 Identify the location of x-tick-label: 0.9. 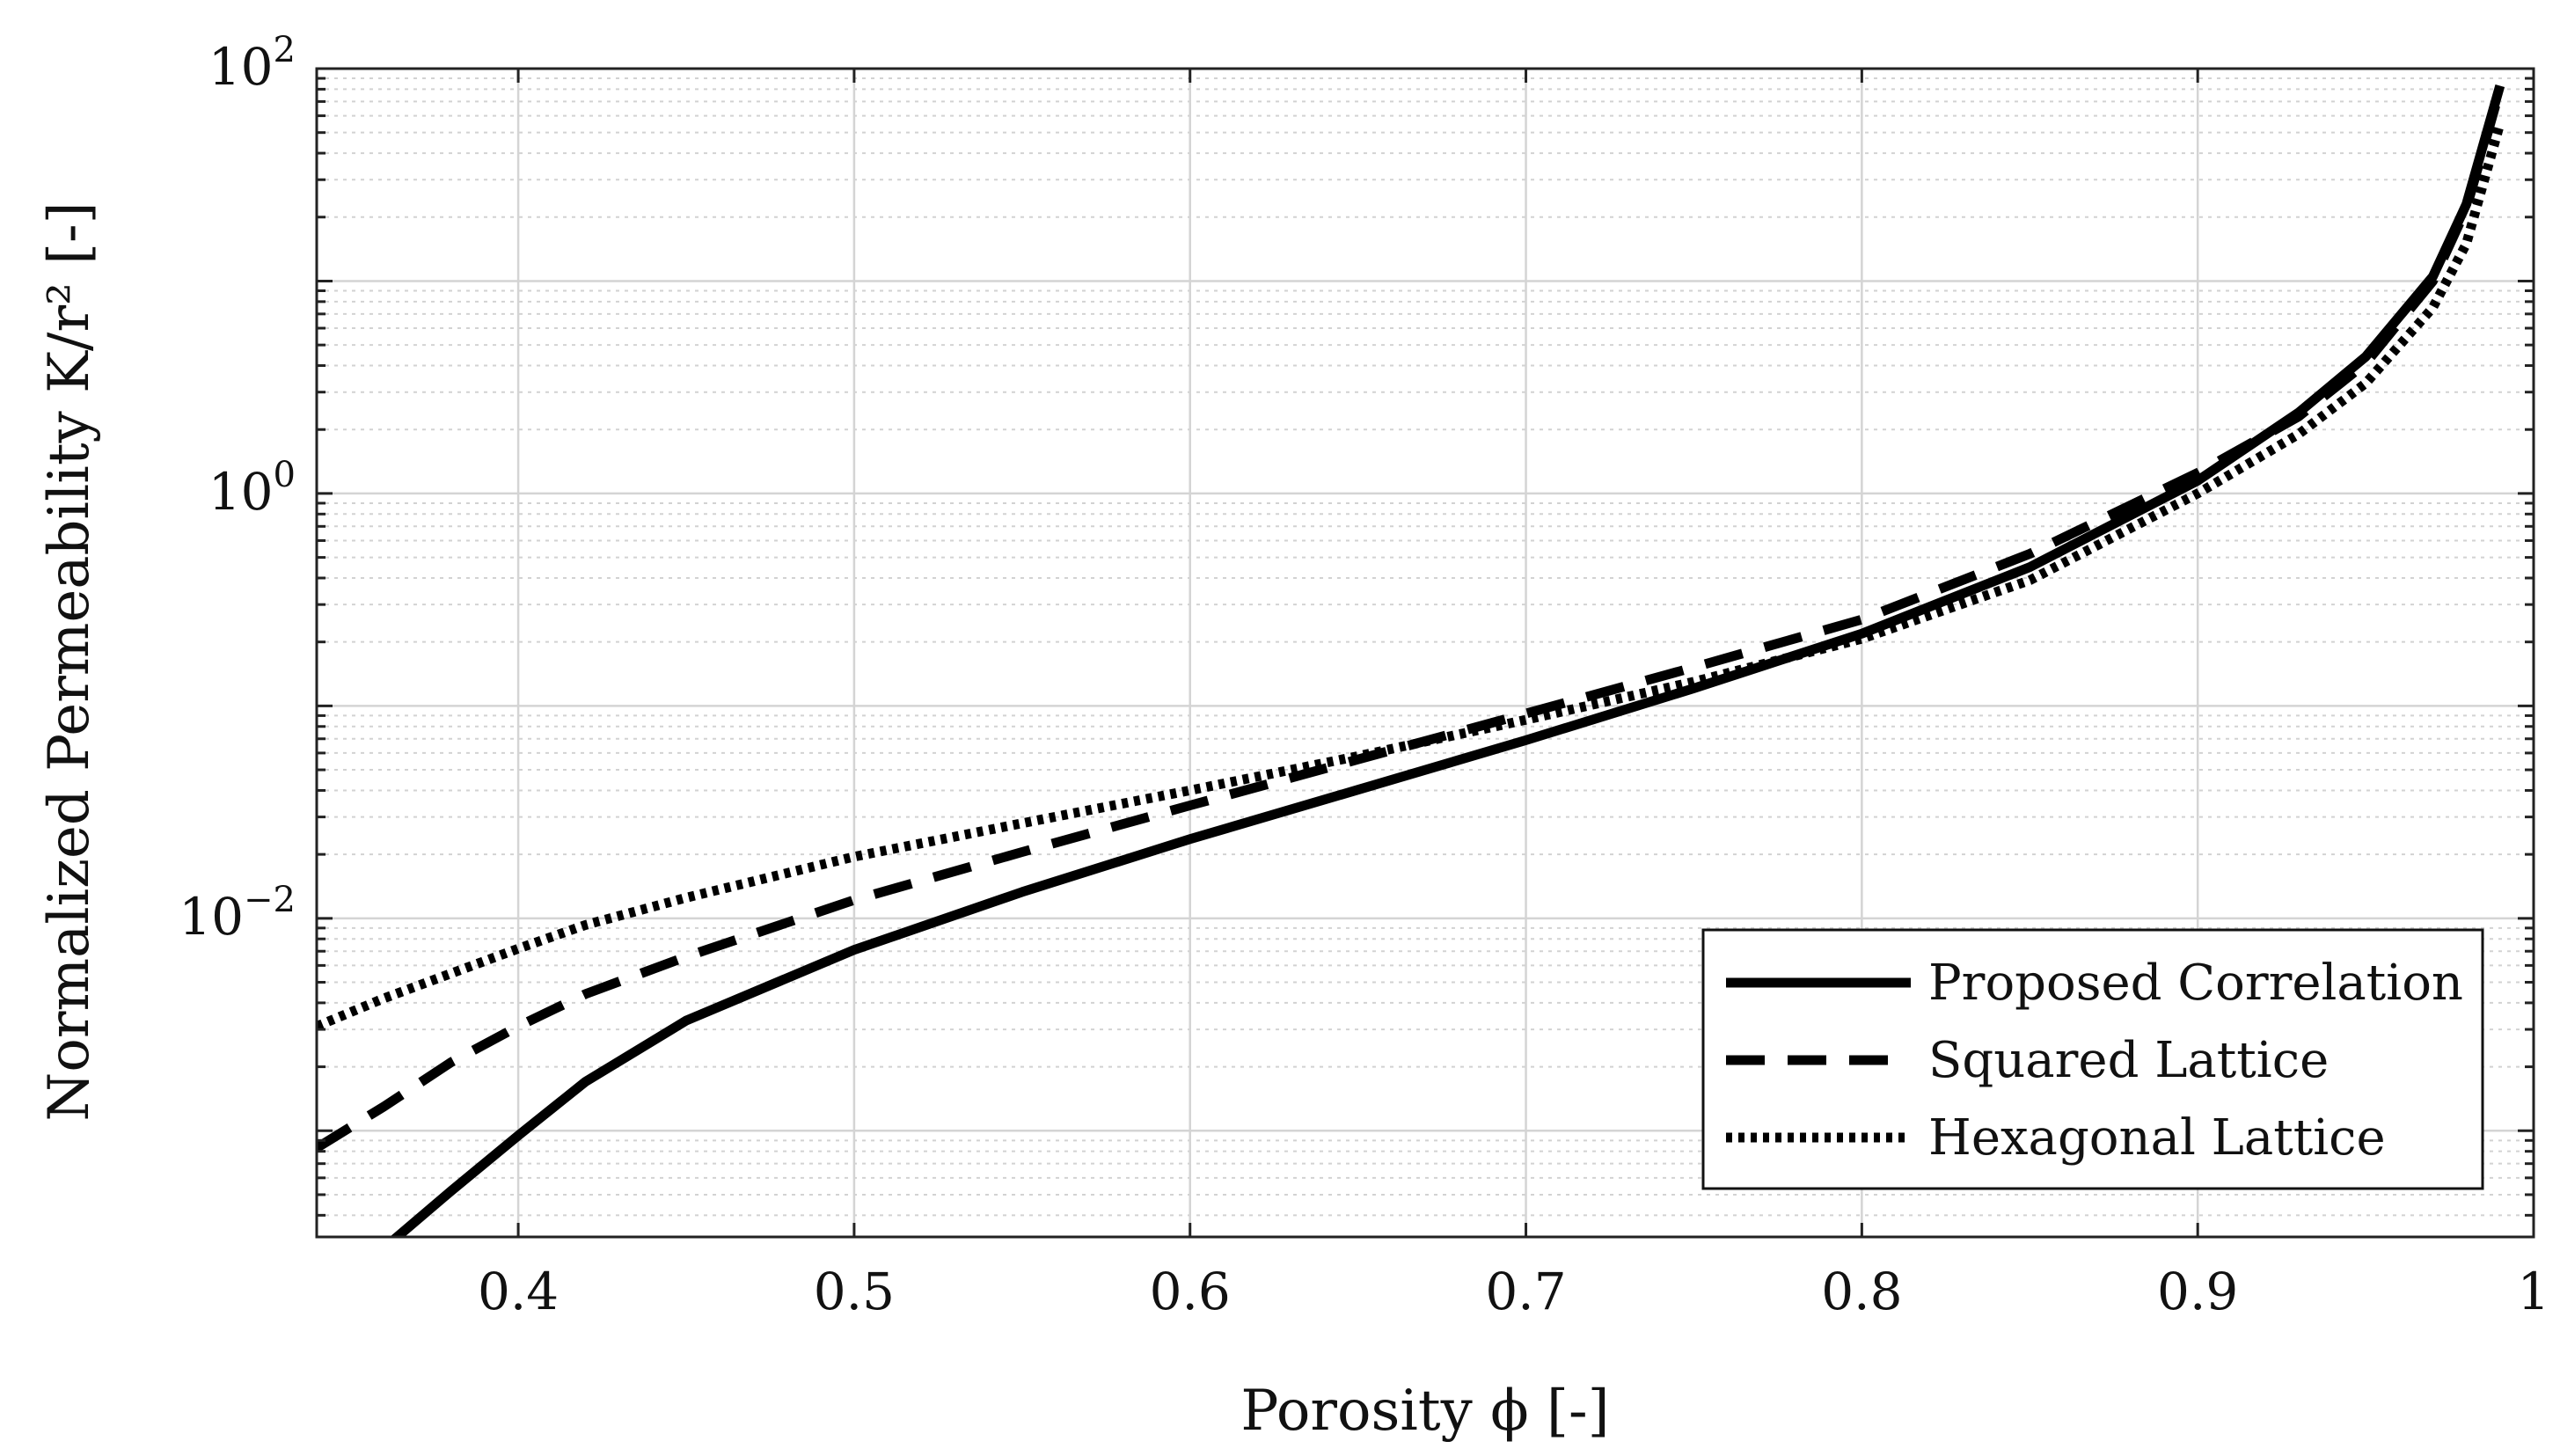
(2197, 1291).